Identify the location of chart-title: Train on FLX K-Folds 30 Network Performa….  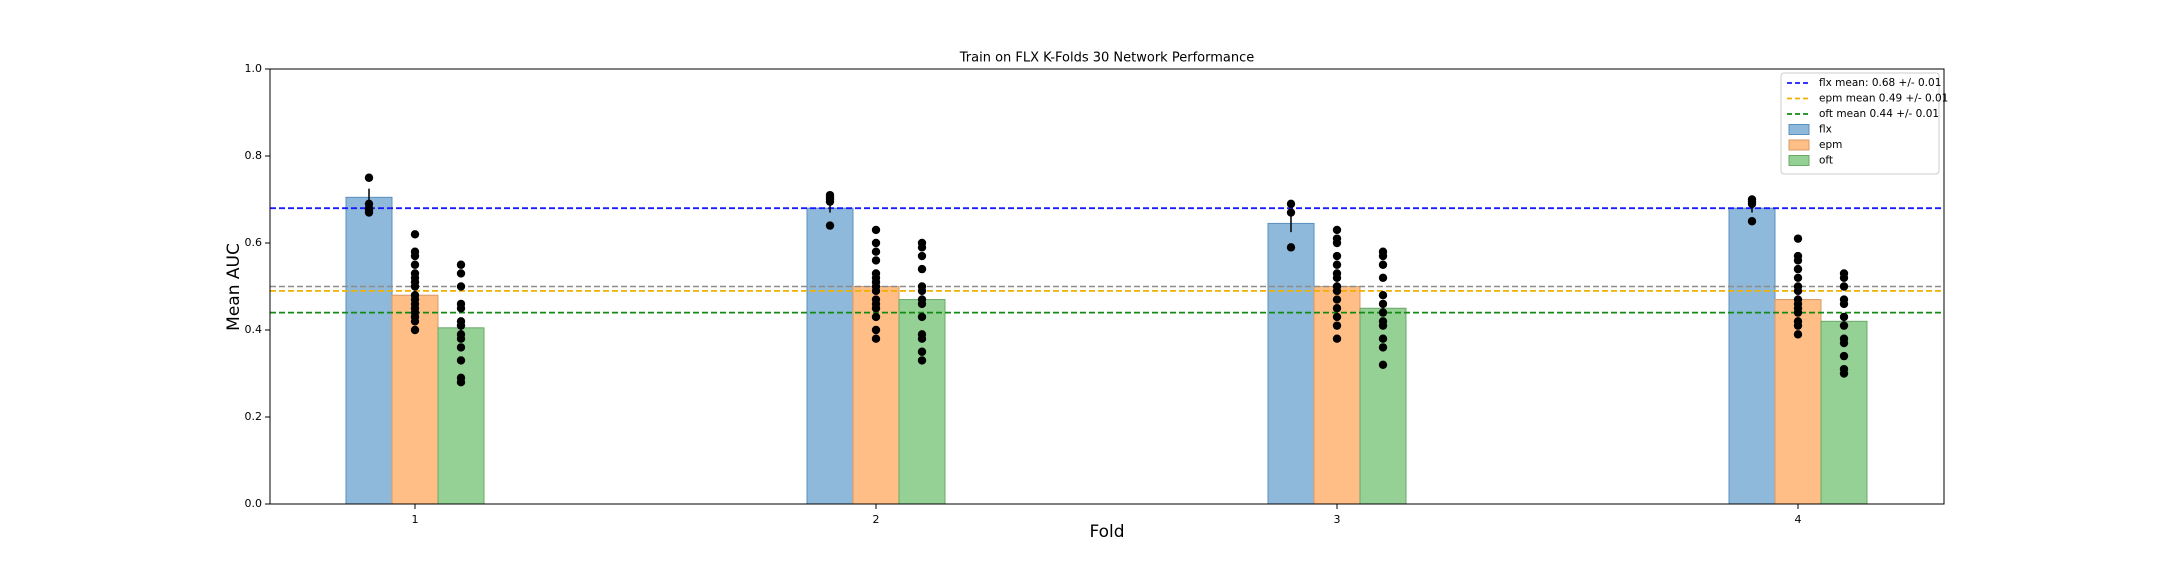
(1106, 58).